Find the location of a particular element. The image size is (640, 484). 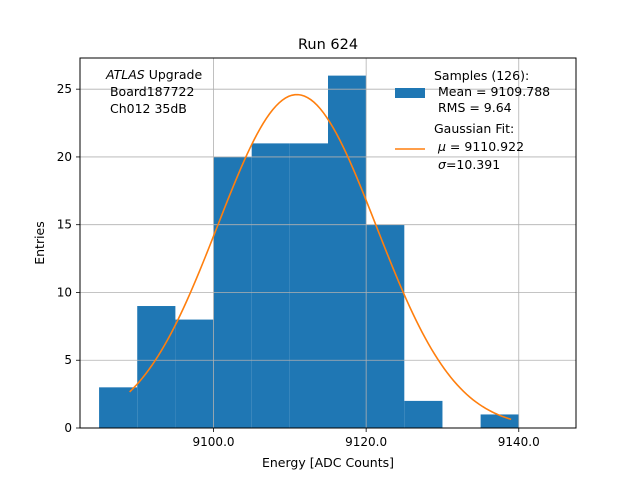

legend-fit-mu: μ = 9110.922 is located at coordinates (480, 146).